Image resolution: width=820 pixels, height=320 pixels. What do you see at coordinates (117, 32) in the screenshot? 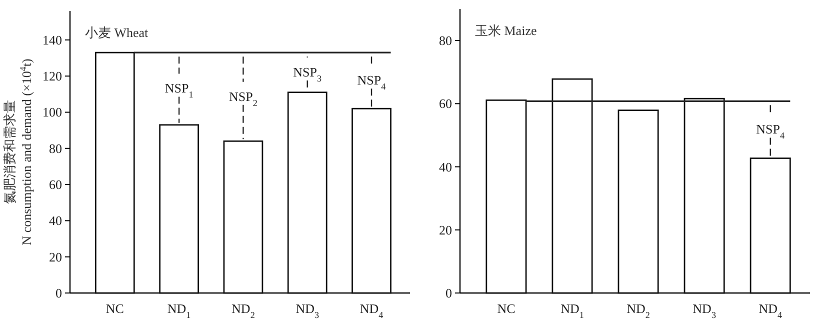
I see `text: 小麦 Wheat` at bounding box center [117, 32].